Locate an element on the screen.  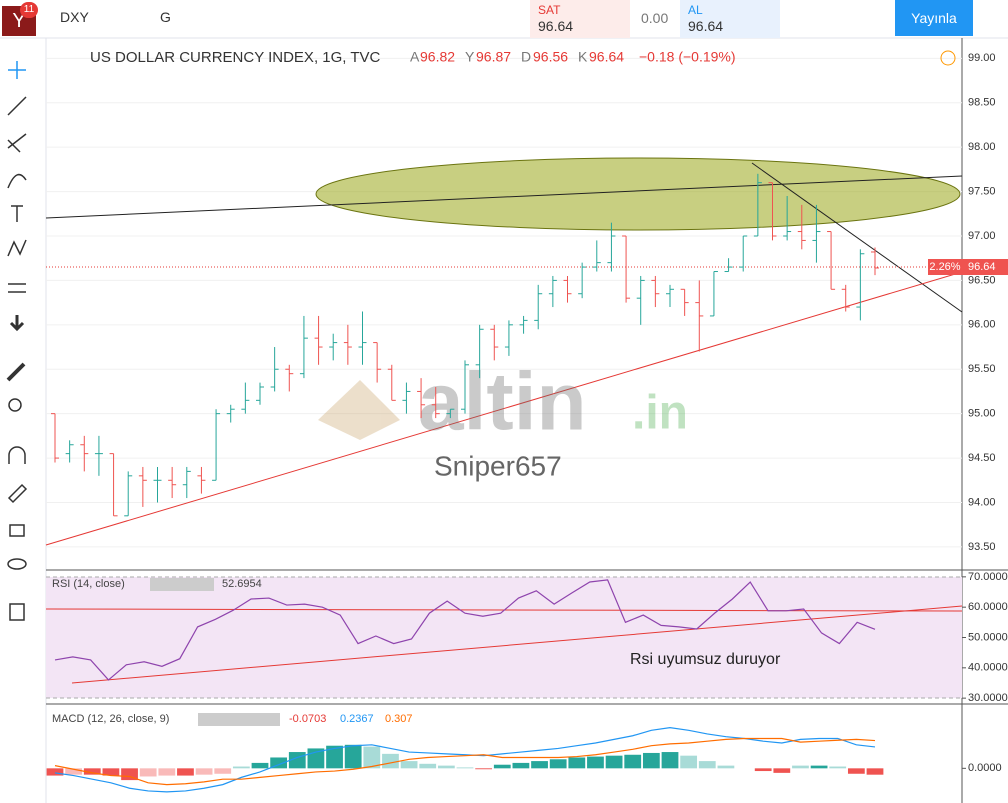
rsi-band is located at coordinates (504, 637).